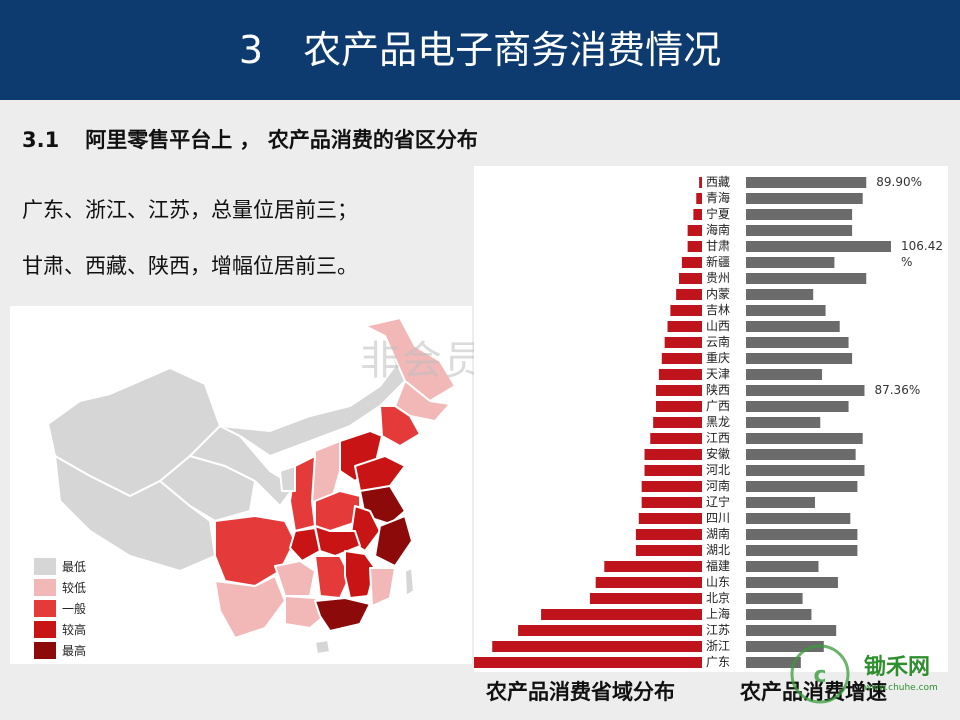 The image size is (960, 720). What do you see at coordinates (74, 588) in the screenshot?
I see `legend-label: 较低` at bounding box center [74, 588].